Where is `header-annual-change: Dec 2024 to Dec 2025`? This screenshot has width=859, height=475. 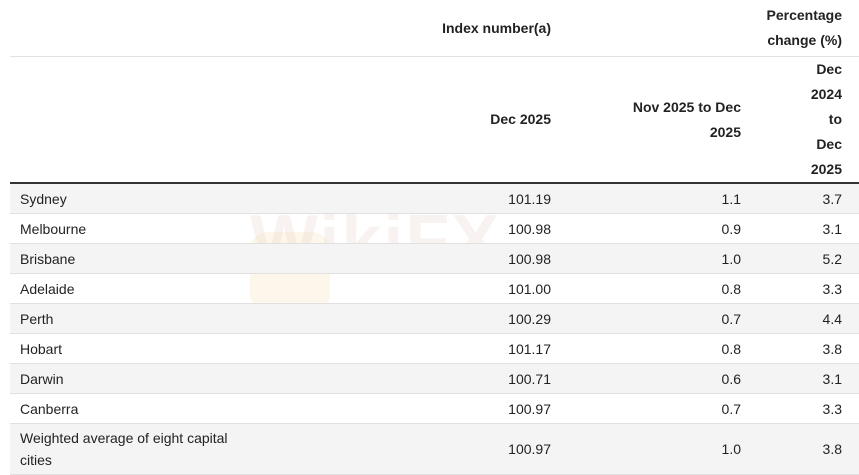
header-annual-change: Dec 2024 to Dec 2025 is located at coordinates (806, 120).